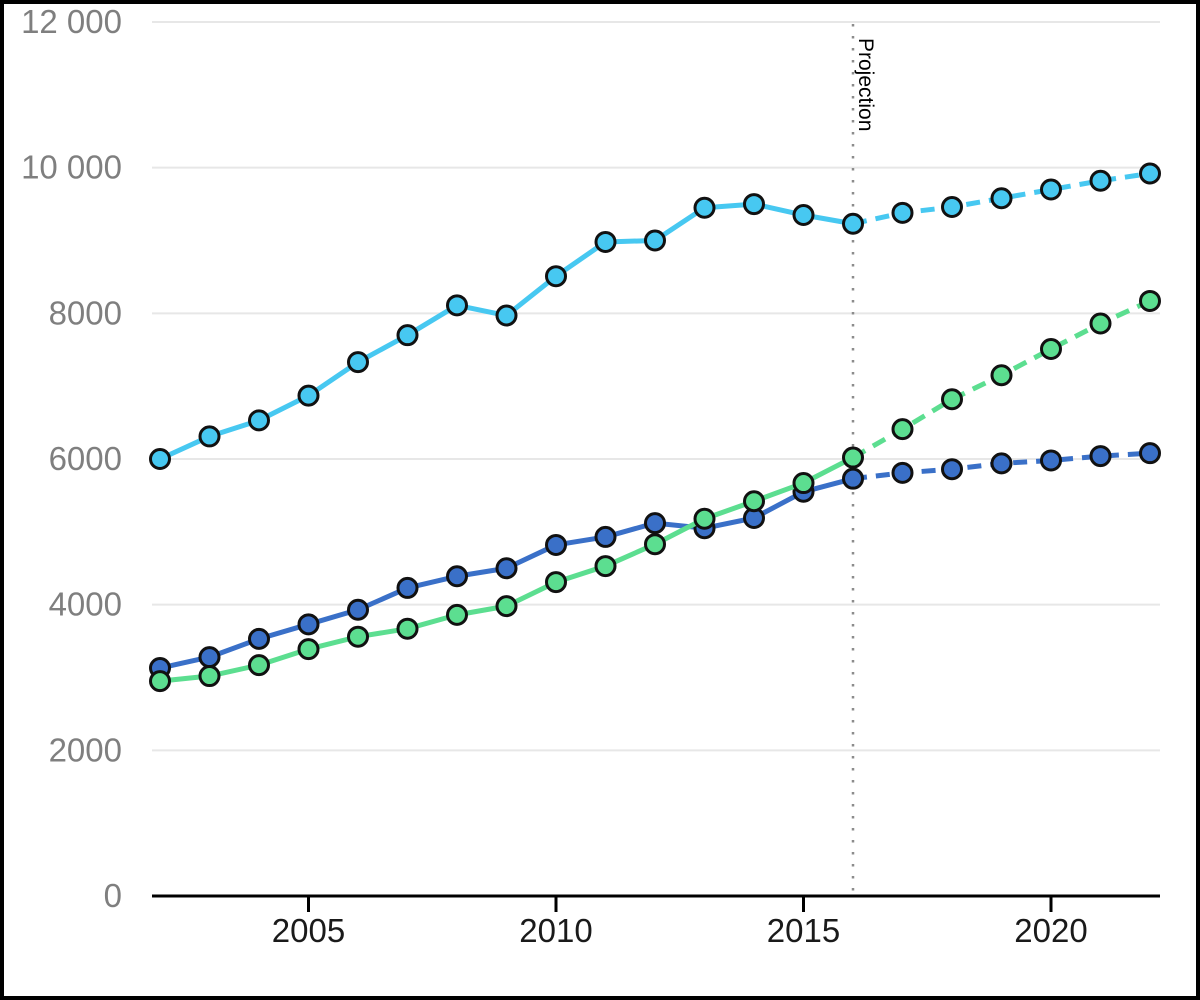  Describe the element at coordinates (902, 472) in the screenshot. I see `data-point-blue-2017` at that location.